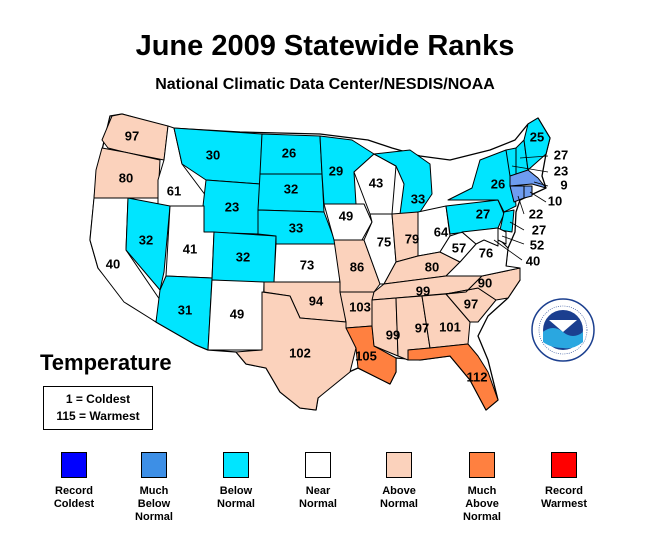  What do you see at coordinates (300, 352) in the screenshot?
I see `state-rank-TX: 102` at bounding box center [300, 352].